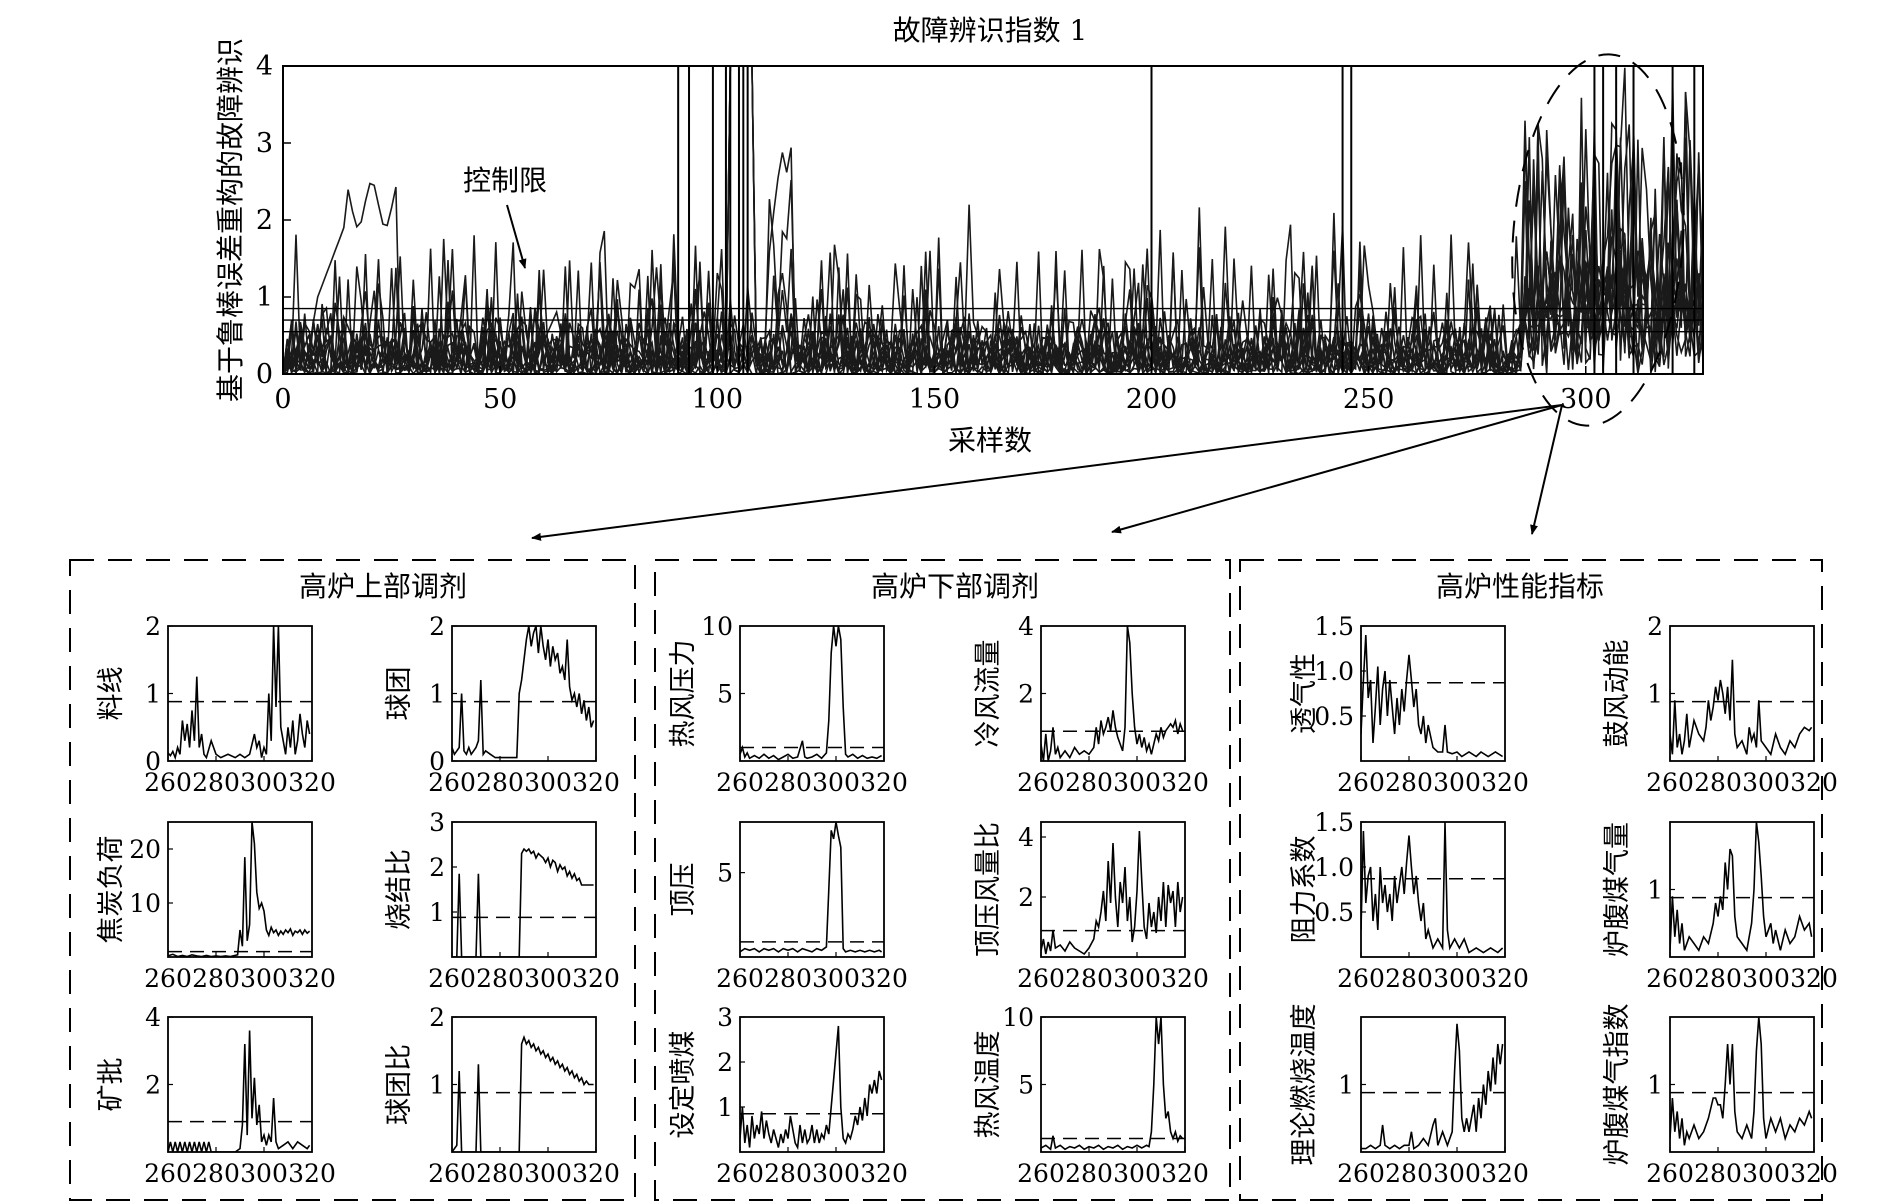  Describe the element at coordinates (1304, 1085) in the screenshot. I see `subplot-ylabel: 理论燃烧温度` at that location.